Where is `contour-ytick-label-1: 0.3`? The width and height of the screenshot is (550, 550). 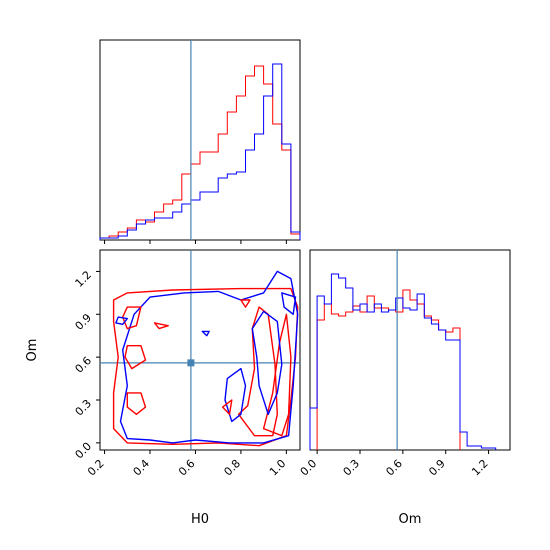 contour-ytick-label-1: 0.3 is located at coordinates (84, 408).